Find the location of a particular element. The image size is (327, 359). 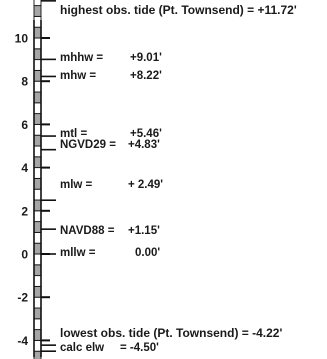

tick-label: 4 is located at coordinates (24, 168).